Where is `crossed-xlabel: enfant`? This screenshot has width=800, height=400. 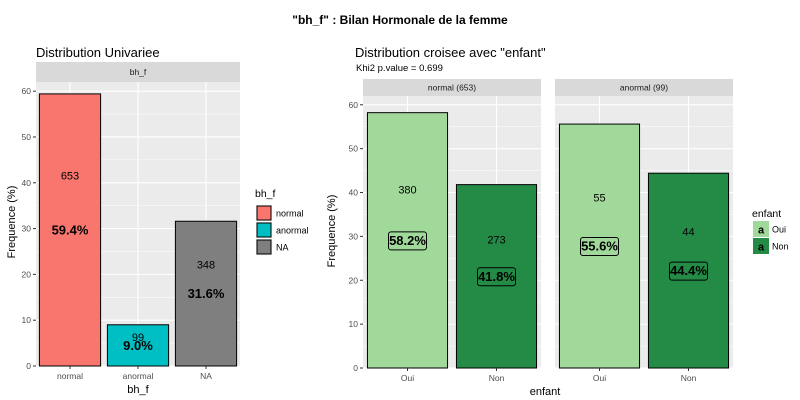 crossed-xlabel: enfant is located at coordinates (545, 392).